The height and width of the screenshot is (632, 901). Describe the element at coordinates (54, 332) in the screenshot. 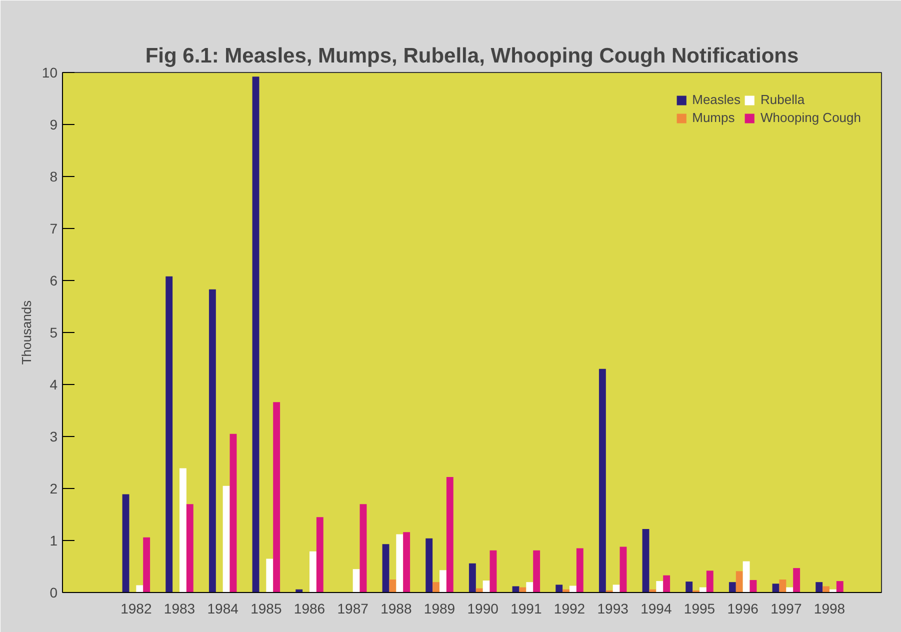

I see `y-tick-label: 5` at that location.